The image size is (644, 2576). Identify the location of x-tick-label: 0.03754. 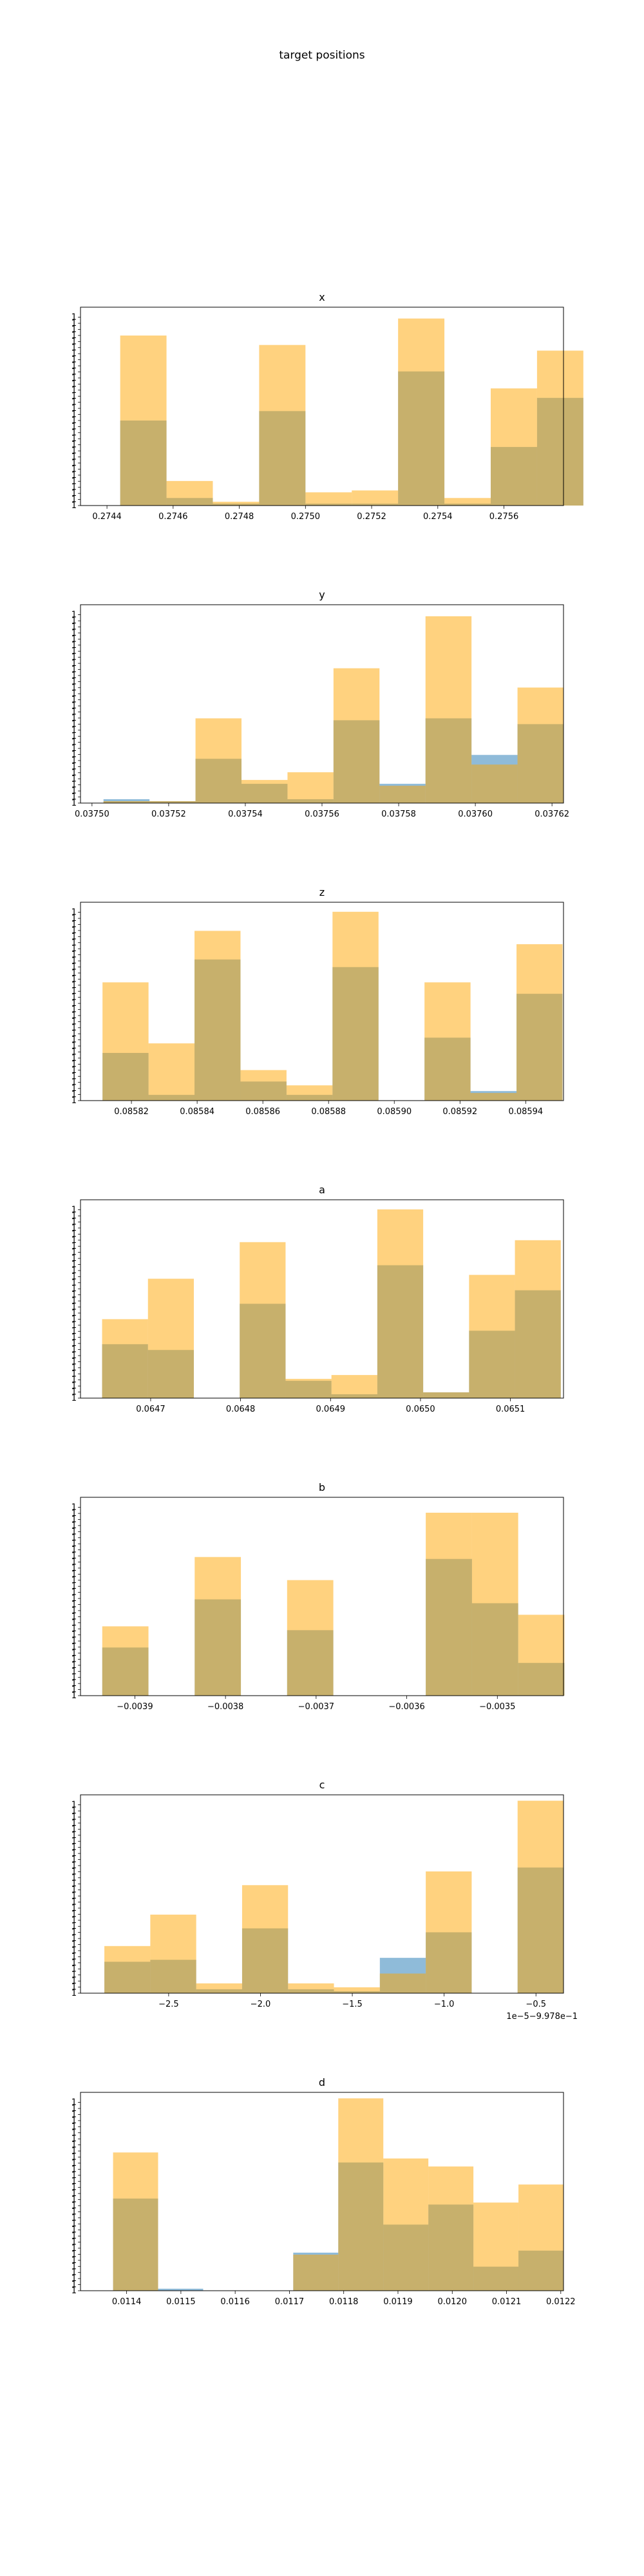
(246, 814).